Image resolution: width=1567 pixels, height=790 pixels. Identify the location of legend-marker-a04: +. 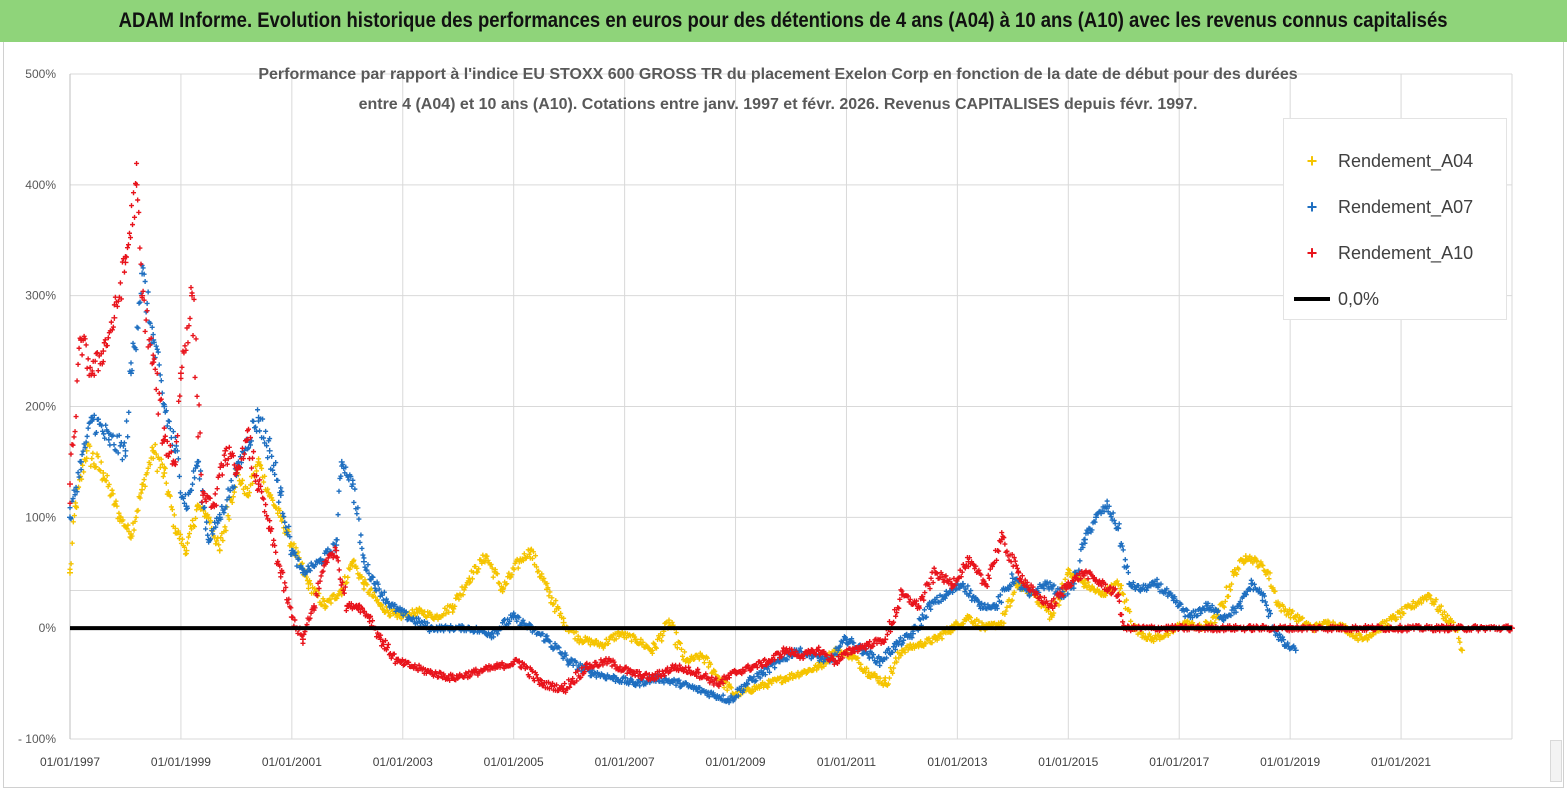
(1312, 161).